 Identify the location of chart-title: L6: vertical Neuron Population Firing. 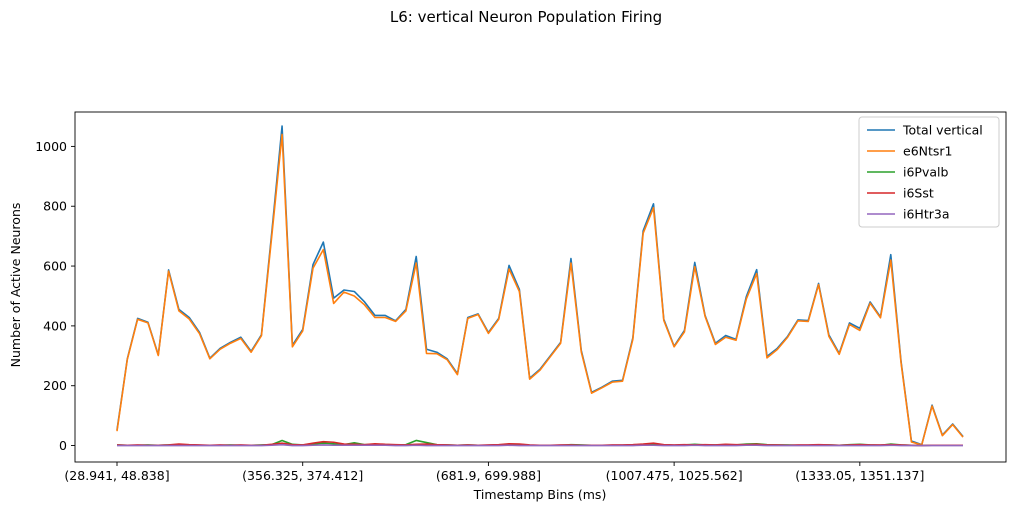
(526, 17).